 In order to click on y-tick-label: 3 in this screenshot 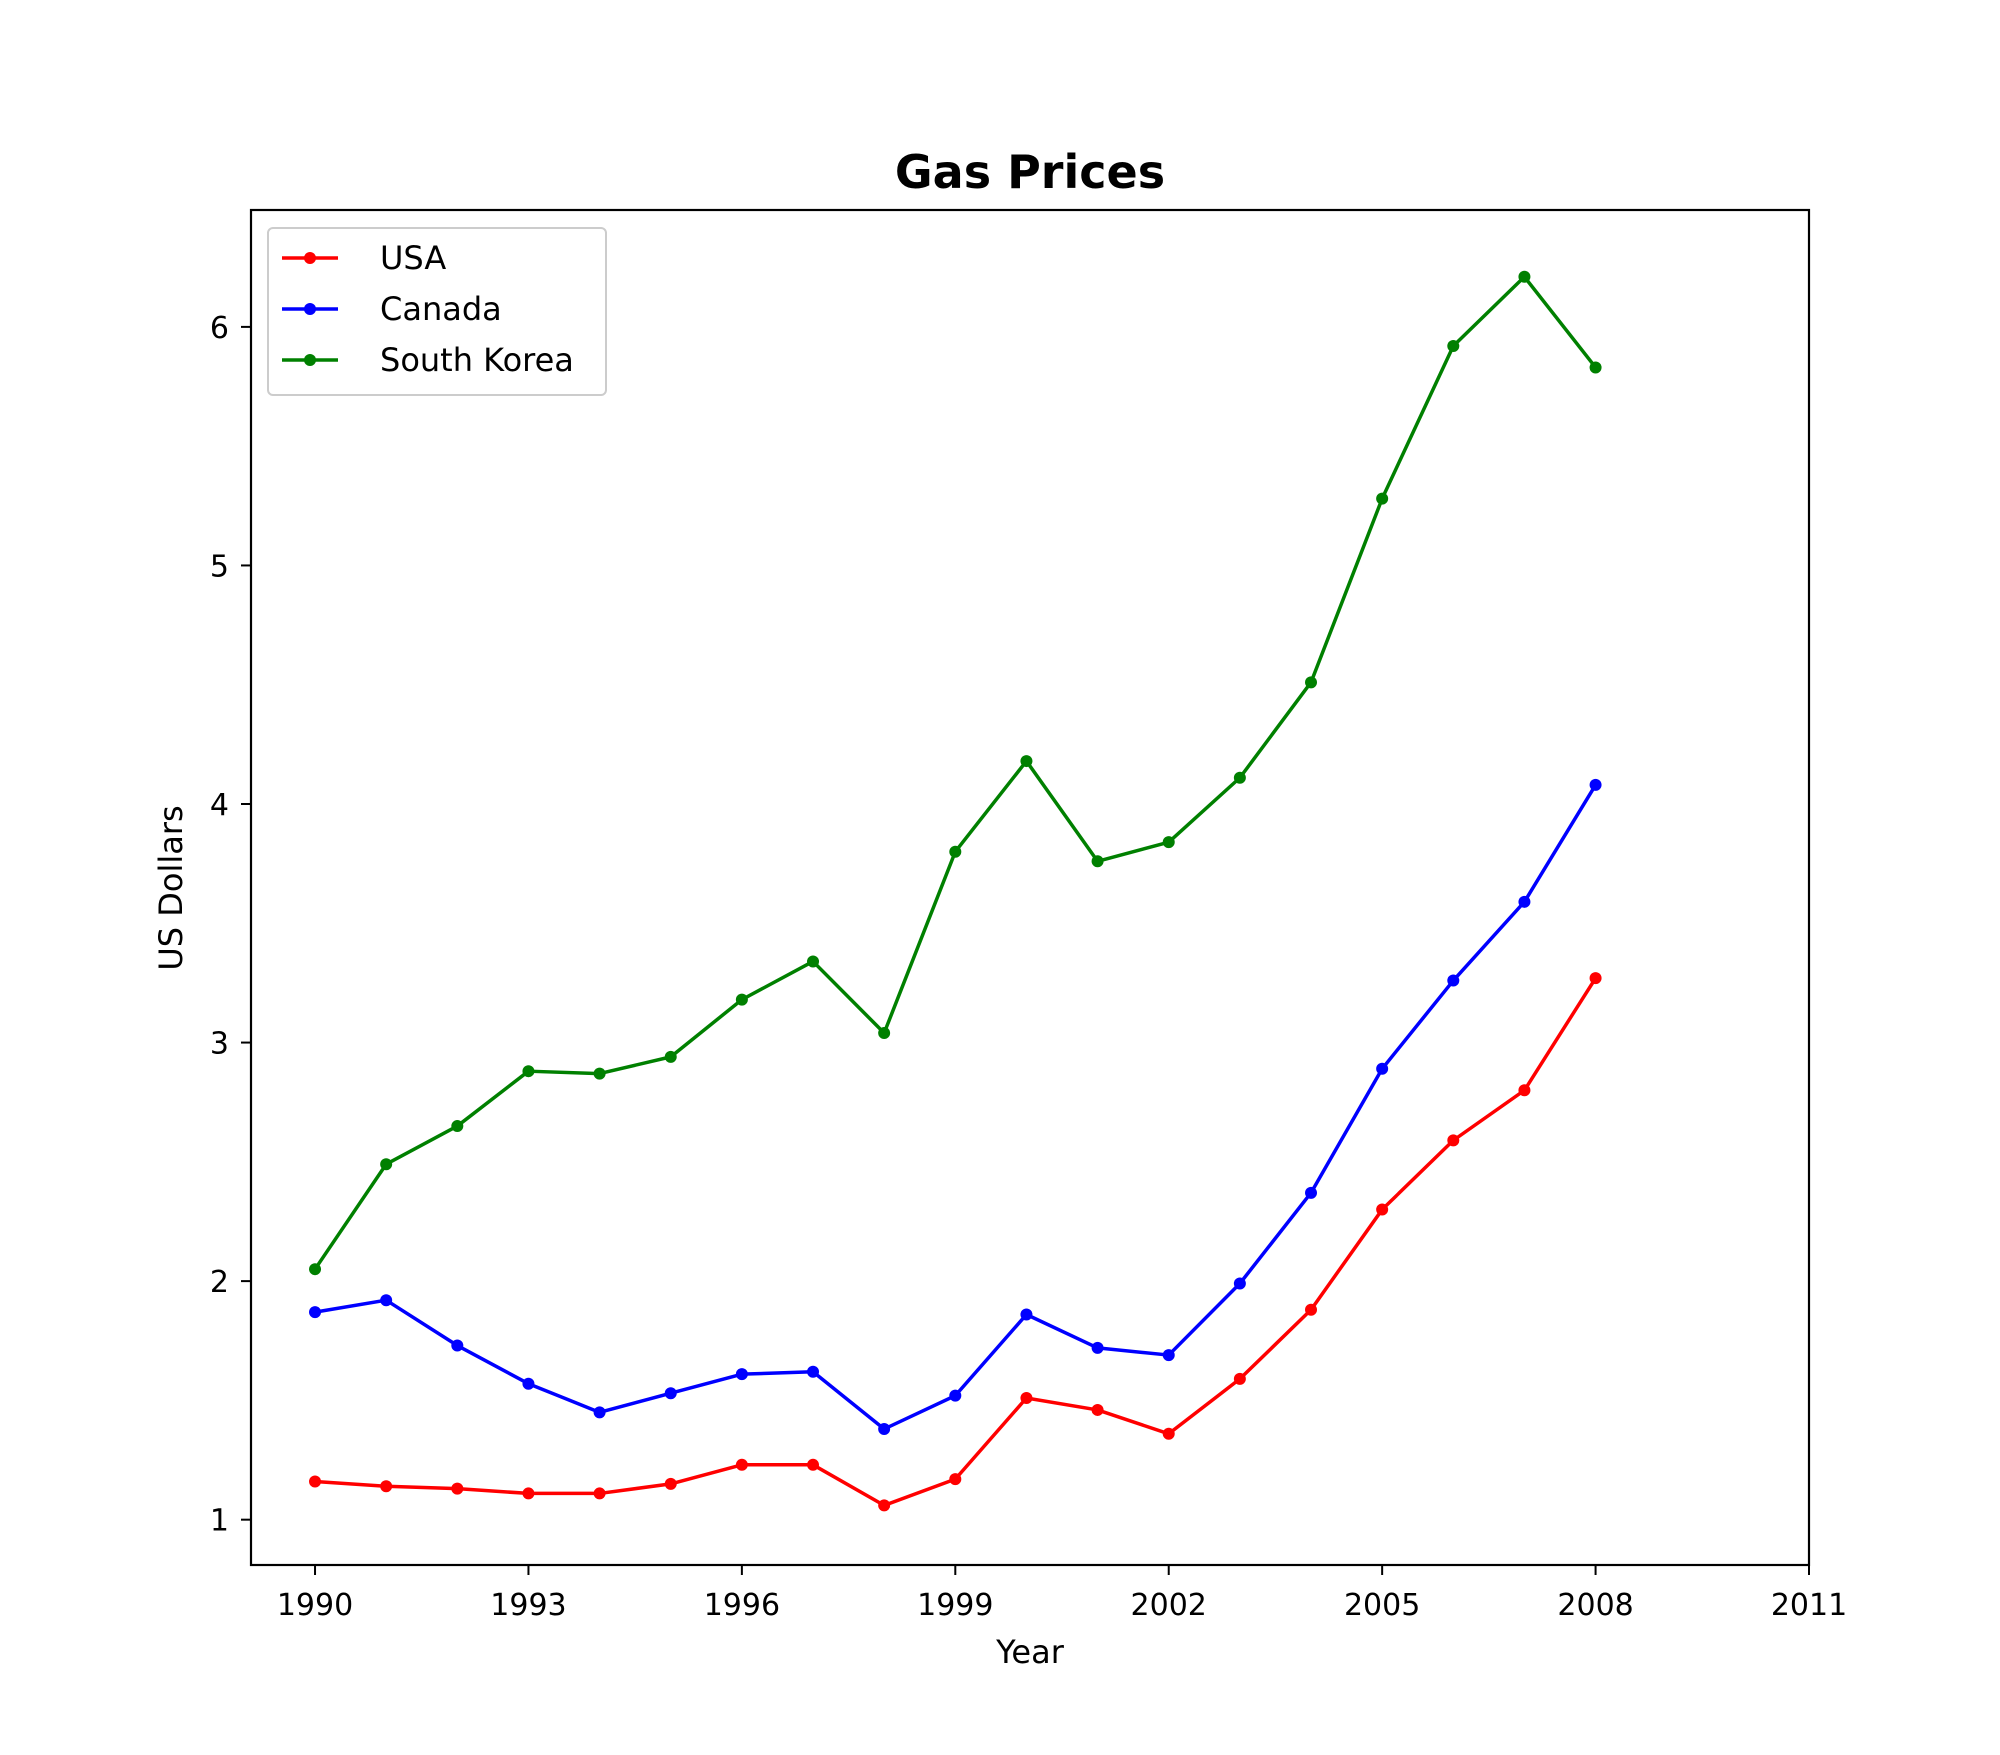, I will do `click(219, 1044)`.